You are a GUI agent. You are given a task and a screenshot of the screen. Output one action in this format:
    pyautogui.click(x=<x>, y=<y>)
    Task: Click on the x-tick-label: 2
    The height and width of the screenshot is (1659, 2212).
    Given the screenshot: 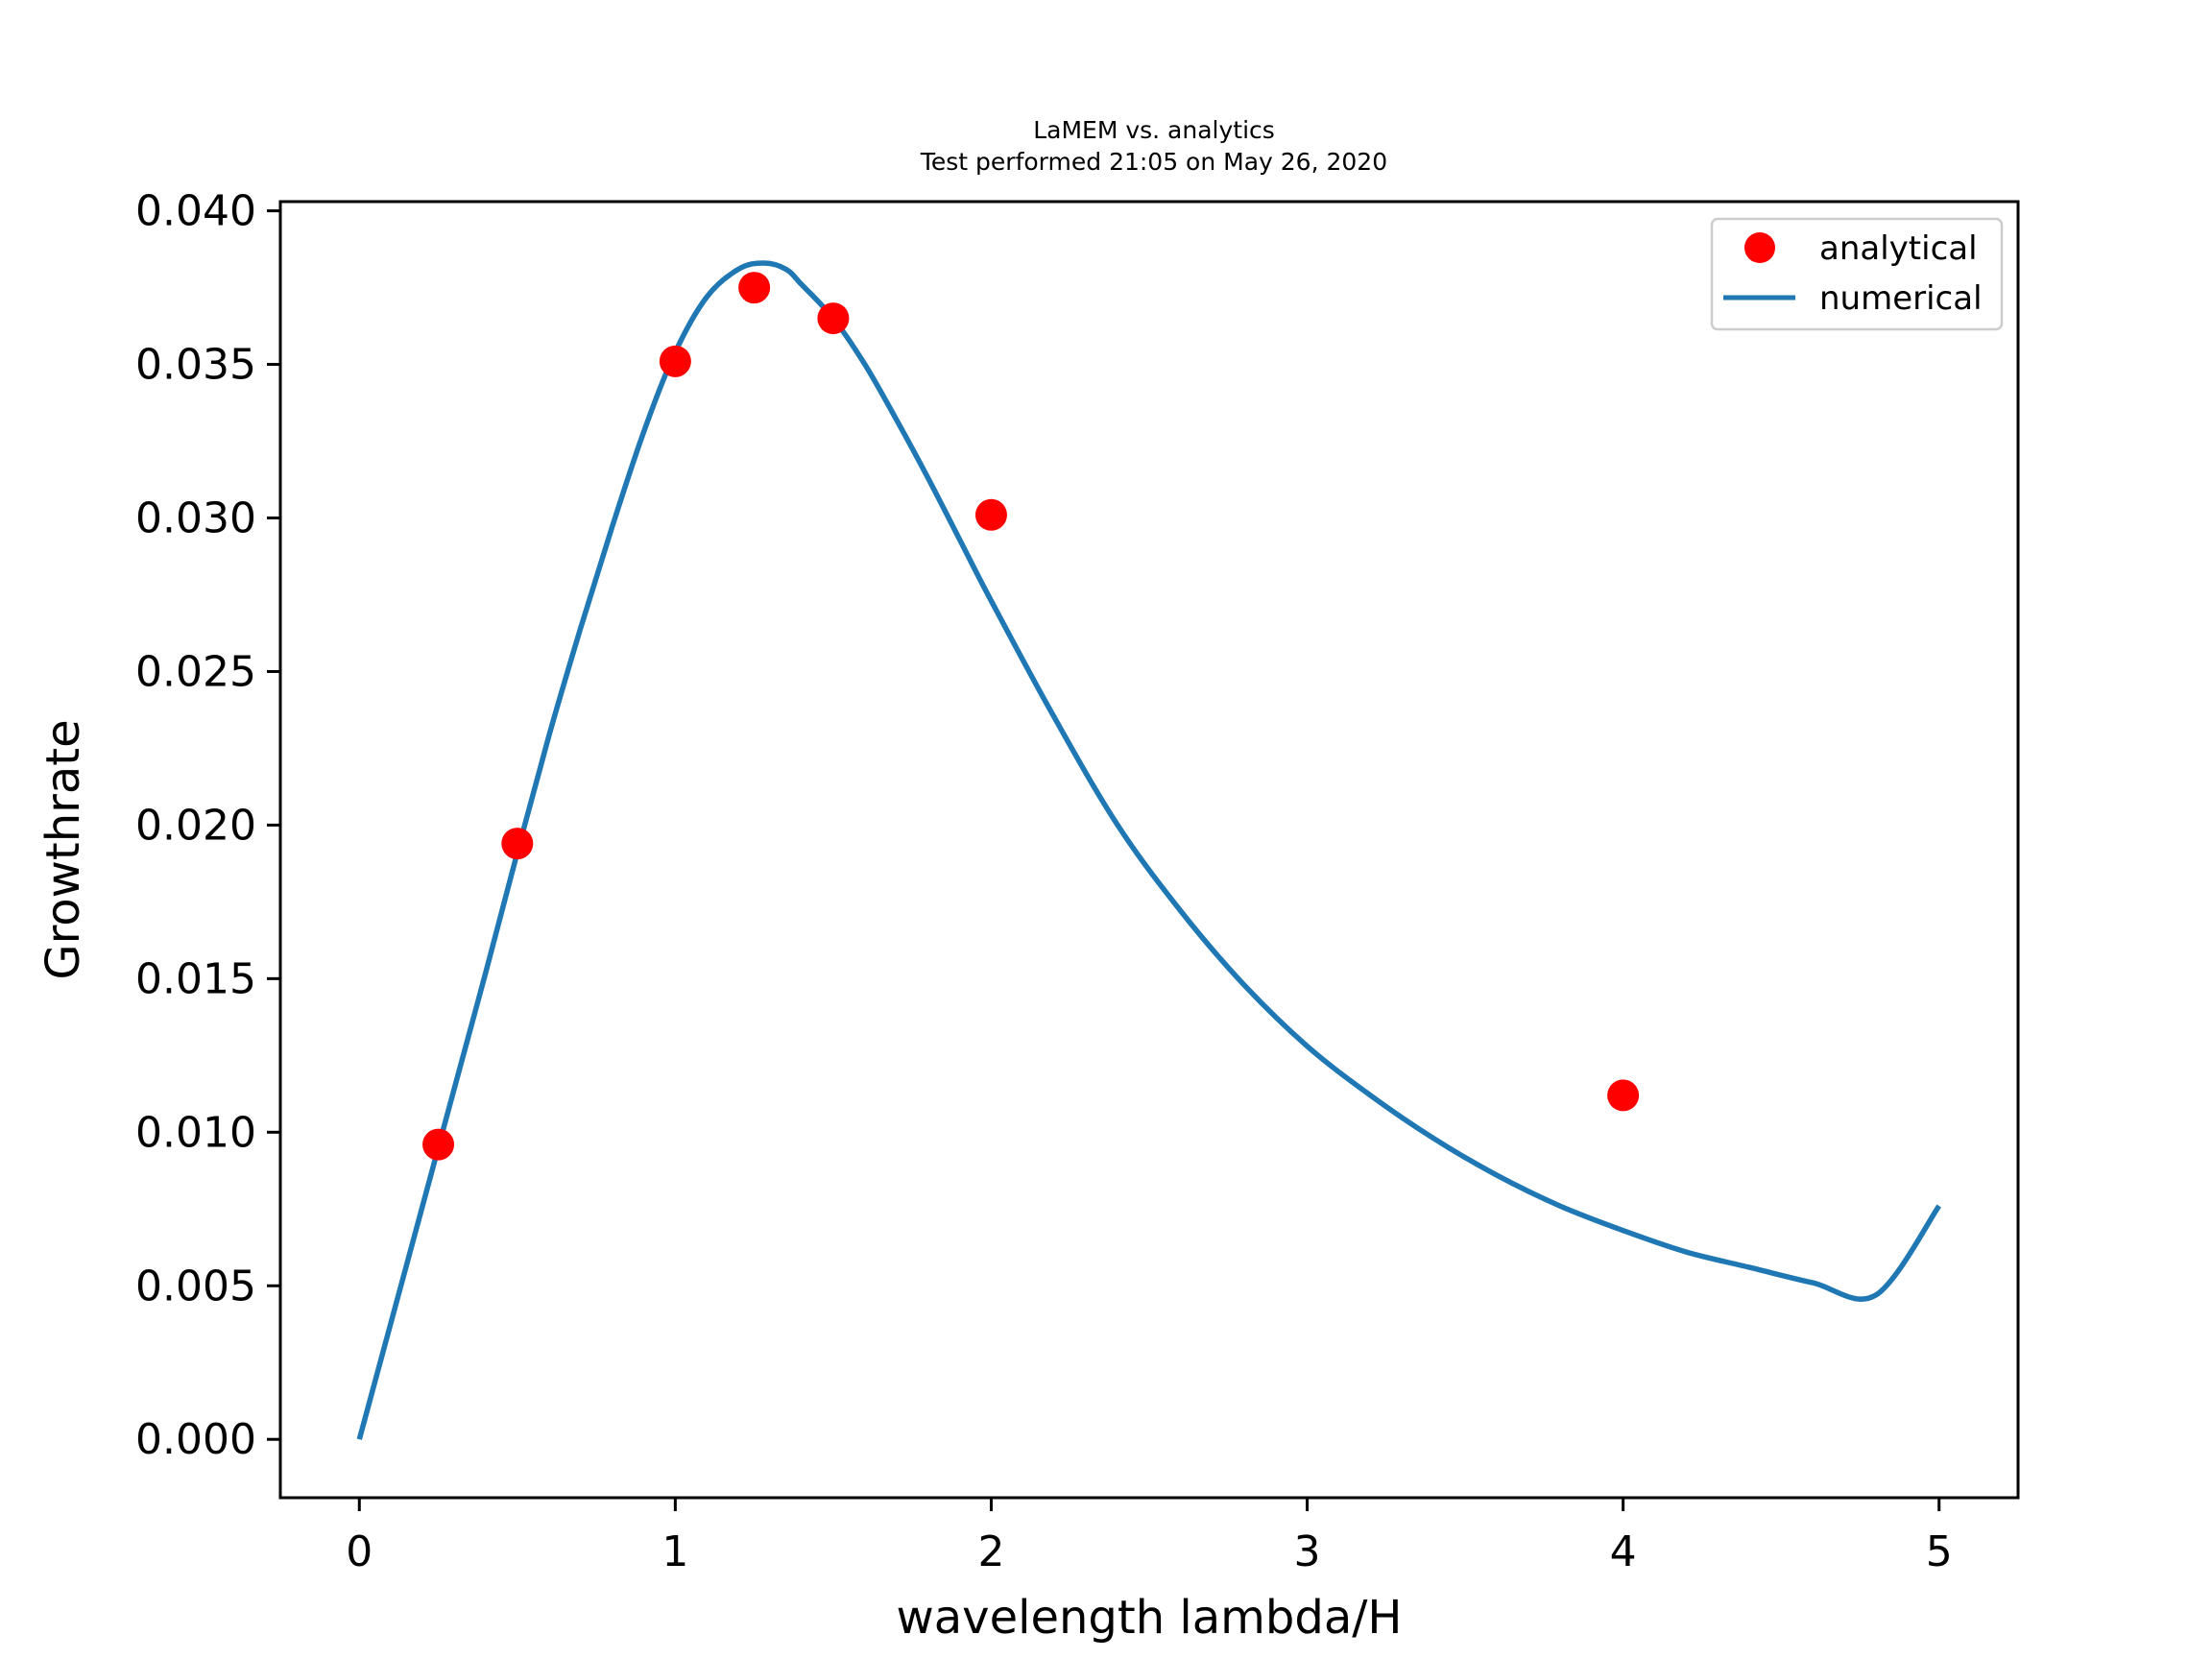 What is the action you would take?
    pyautogui.click(x=991, y=1552)
    